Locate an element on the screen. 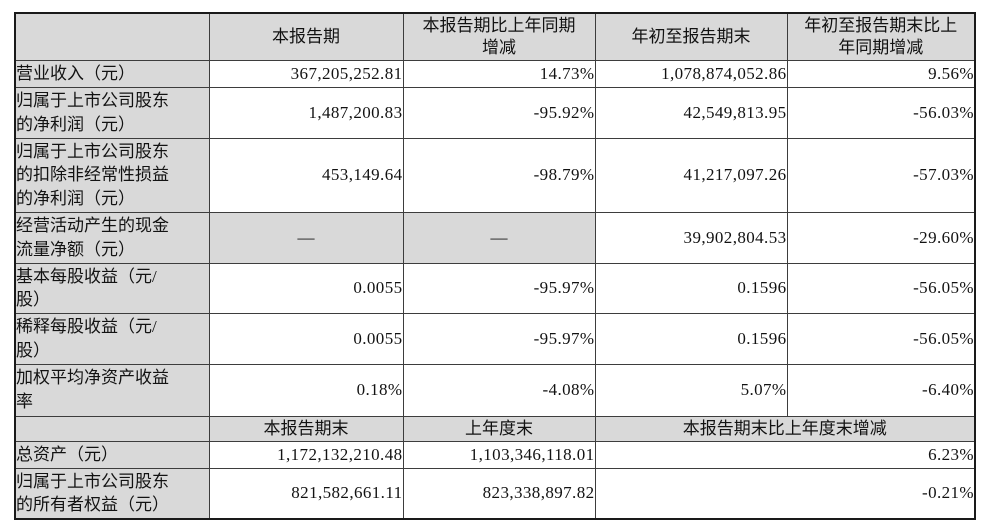 This screenshot has width=988, height=520. metric-value: 0.18% is located at coordinates (306, 390).